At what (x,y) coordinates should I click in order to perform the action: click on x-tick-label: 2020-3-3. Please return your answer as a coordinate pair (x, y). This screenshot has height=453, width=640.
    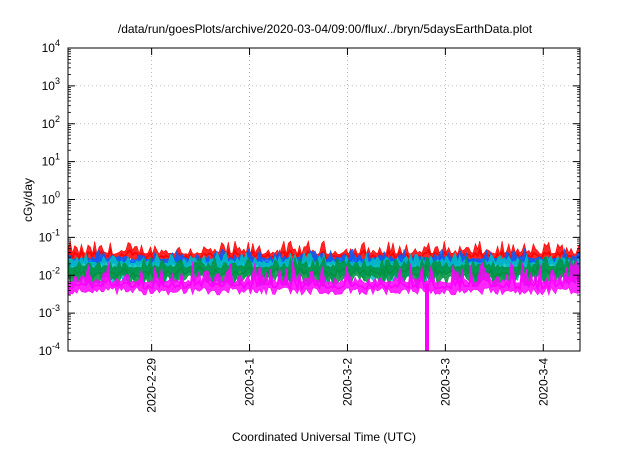
    Looking at the image, I should click on (445, 382).